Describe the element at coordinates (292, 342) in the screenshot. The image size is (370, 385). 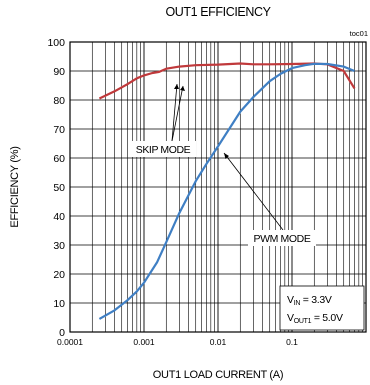
I see `x-tick-label: 0.1` at that location.